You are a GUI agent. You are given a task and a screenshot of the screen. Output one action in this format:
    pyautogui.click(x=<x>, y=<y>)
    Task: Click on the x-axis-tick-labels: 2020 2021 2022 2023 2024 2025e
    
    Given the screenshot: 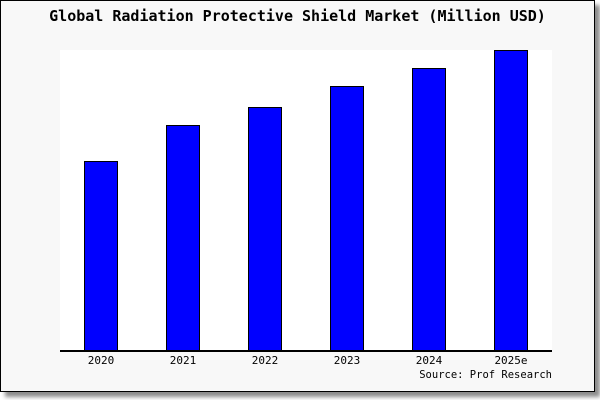 What is the action you would take?
    pyautogui.click(x=306, y=361)
    